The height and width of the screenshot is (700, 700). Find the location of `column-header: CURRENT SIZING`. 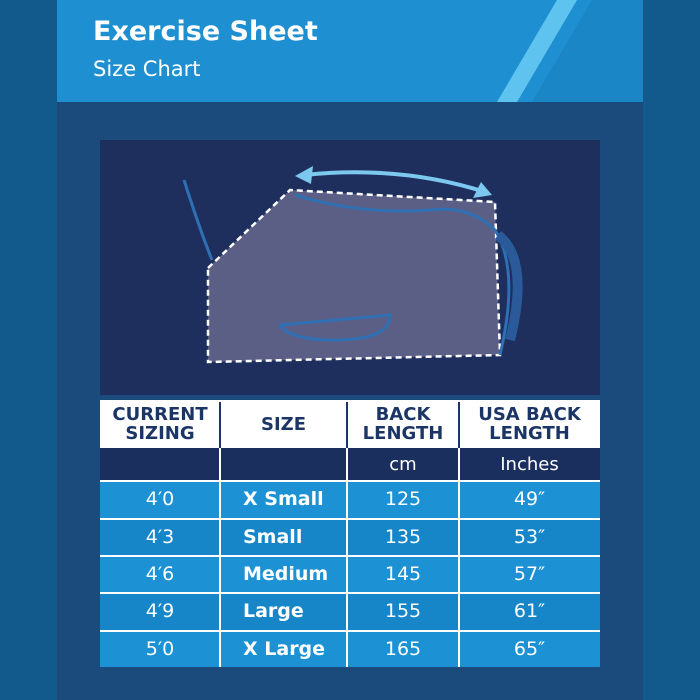

column-header: CURRENT SIZING is located at coordinates (160, 424).